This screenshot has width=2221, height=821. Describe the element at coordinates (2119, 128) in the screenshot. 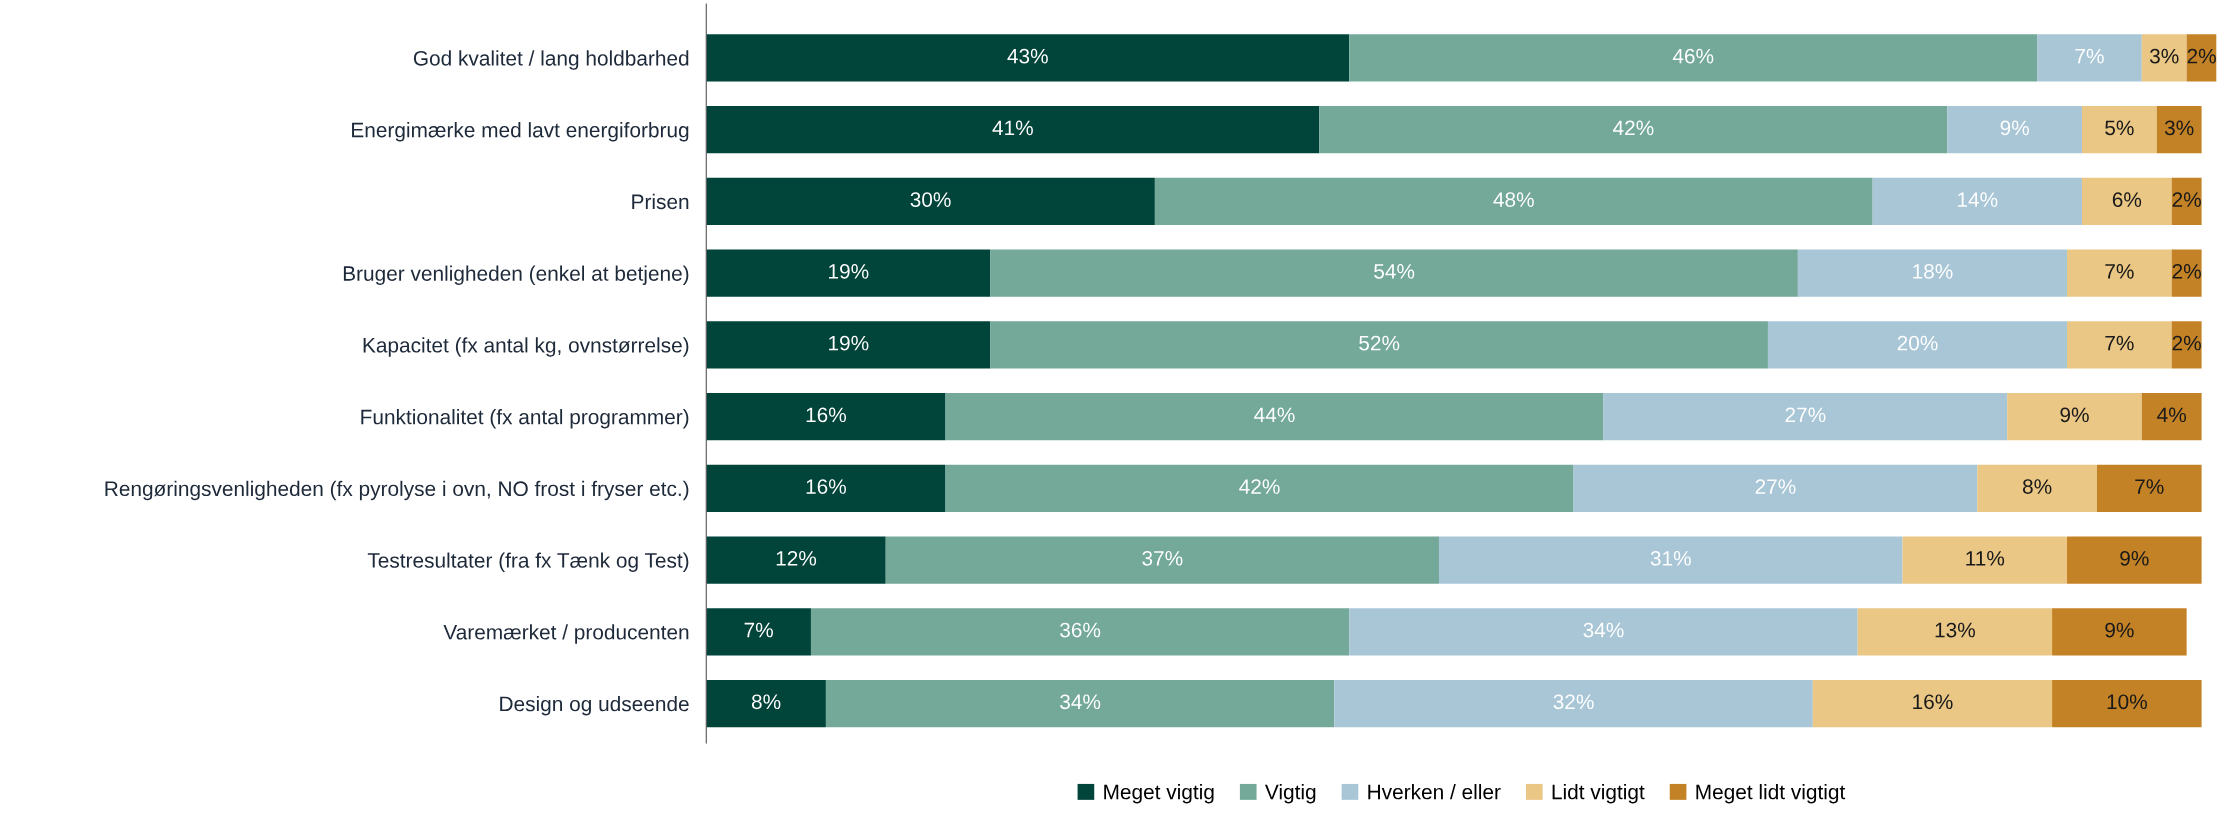

I see `data-label: 5%` at that location.